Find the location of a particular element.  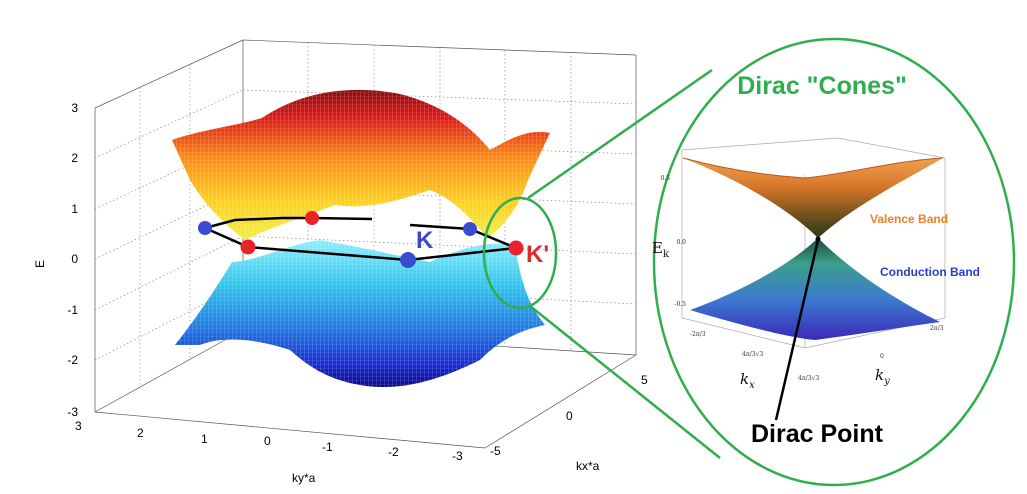

zoom-line-top is located at coordinates (620, 134).